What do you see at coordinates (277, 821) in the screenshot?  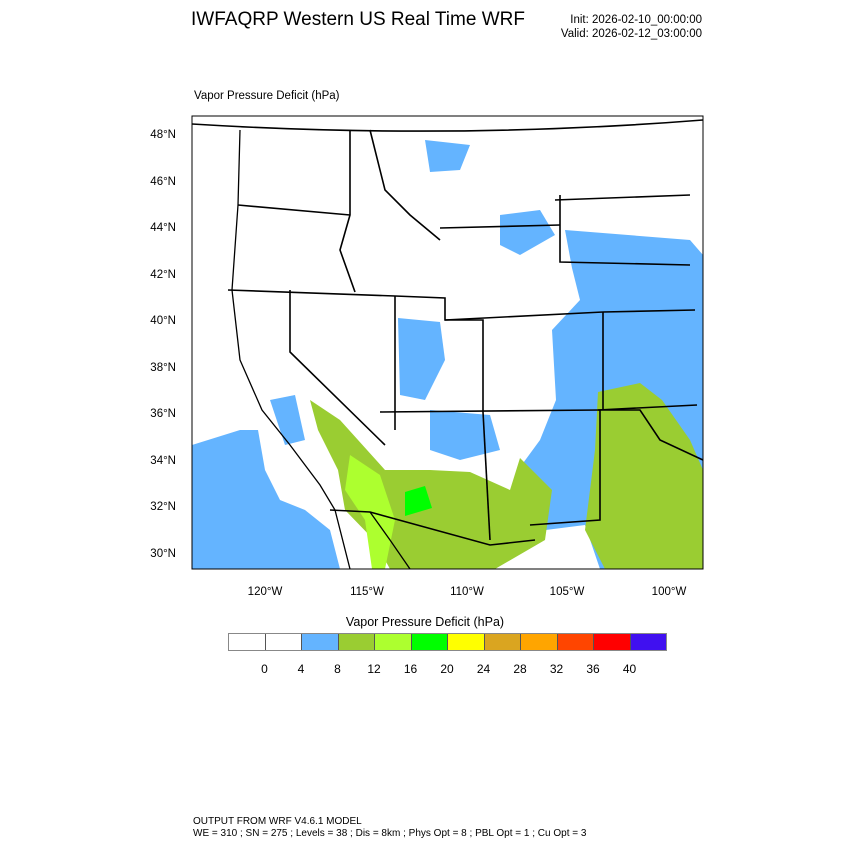 I see `footer-model: OUTPUT FROM WRF V4.6.1 MODEL` at bounding box center [277, 821].